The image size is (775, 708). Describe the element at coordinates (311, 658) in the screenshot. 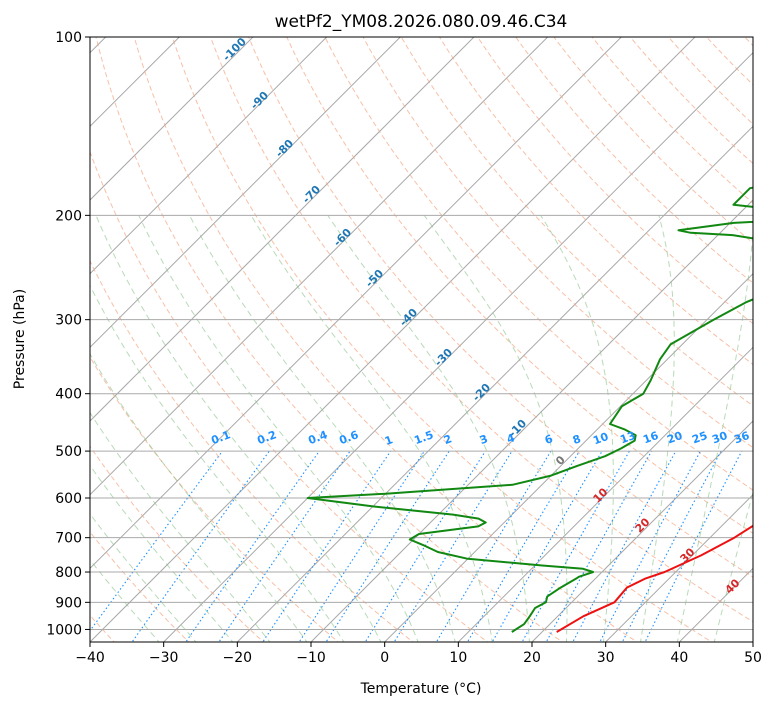

I see `x-tick-label: −10` at that location.